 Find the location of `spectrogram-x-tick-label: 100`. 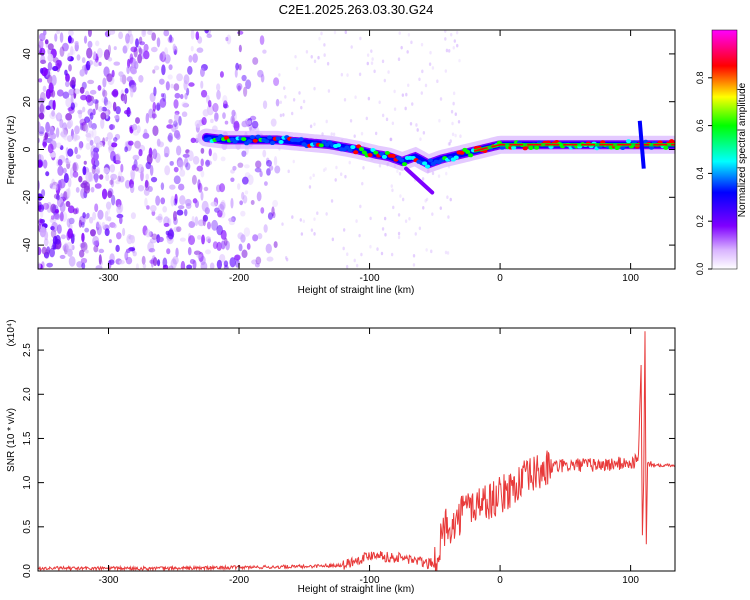

spectrogram-x-tick-label: 100 is located at coordinates (630, 278).